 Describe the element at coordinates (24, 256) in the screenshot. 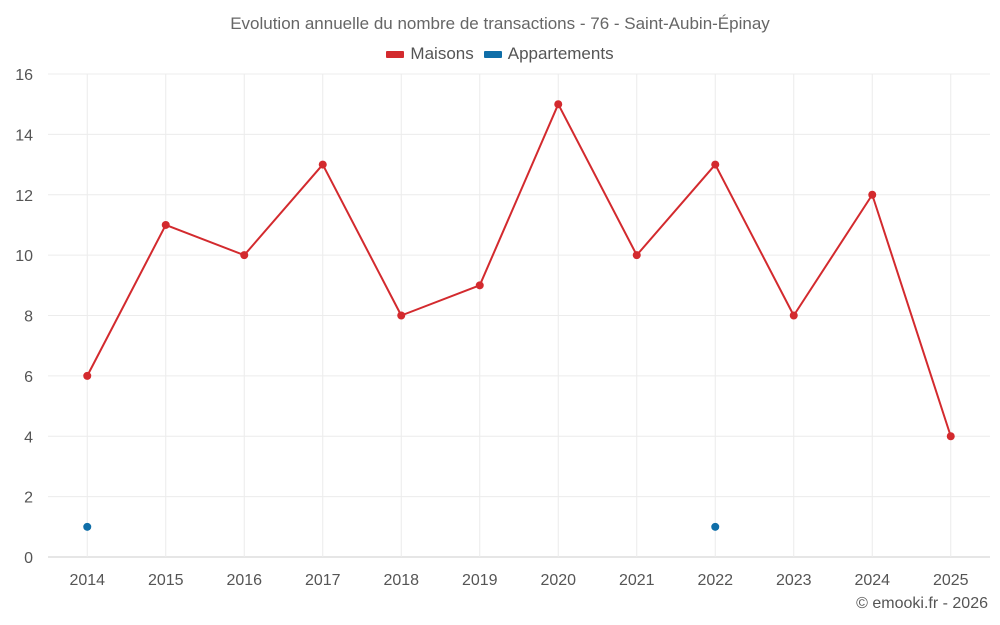

I see `y-tick-label: 10` at that location.